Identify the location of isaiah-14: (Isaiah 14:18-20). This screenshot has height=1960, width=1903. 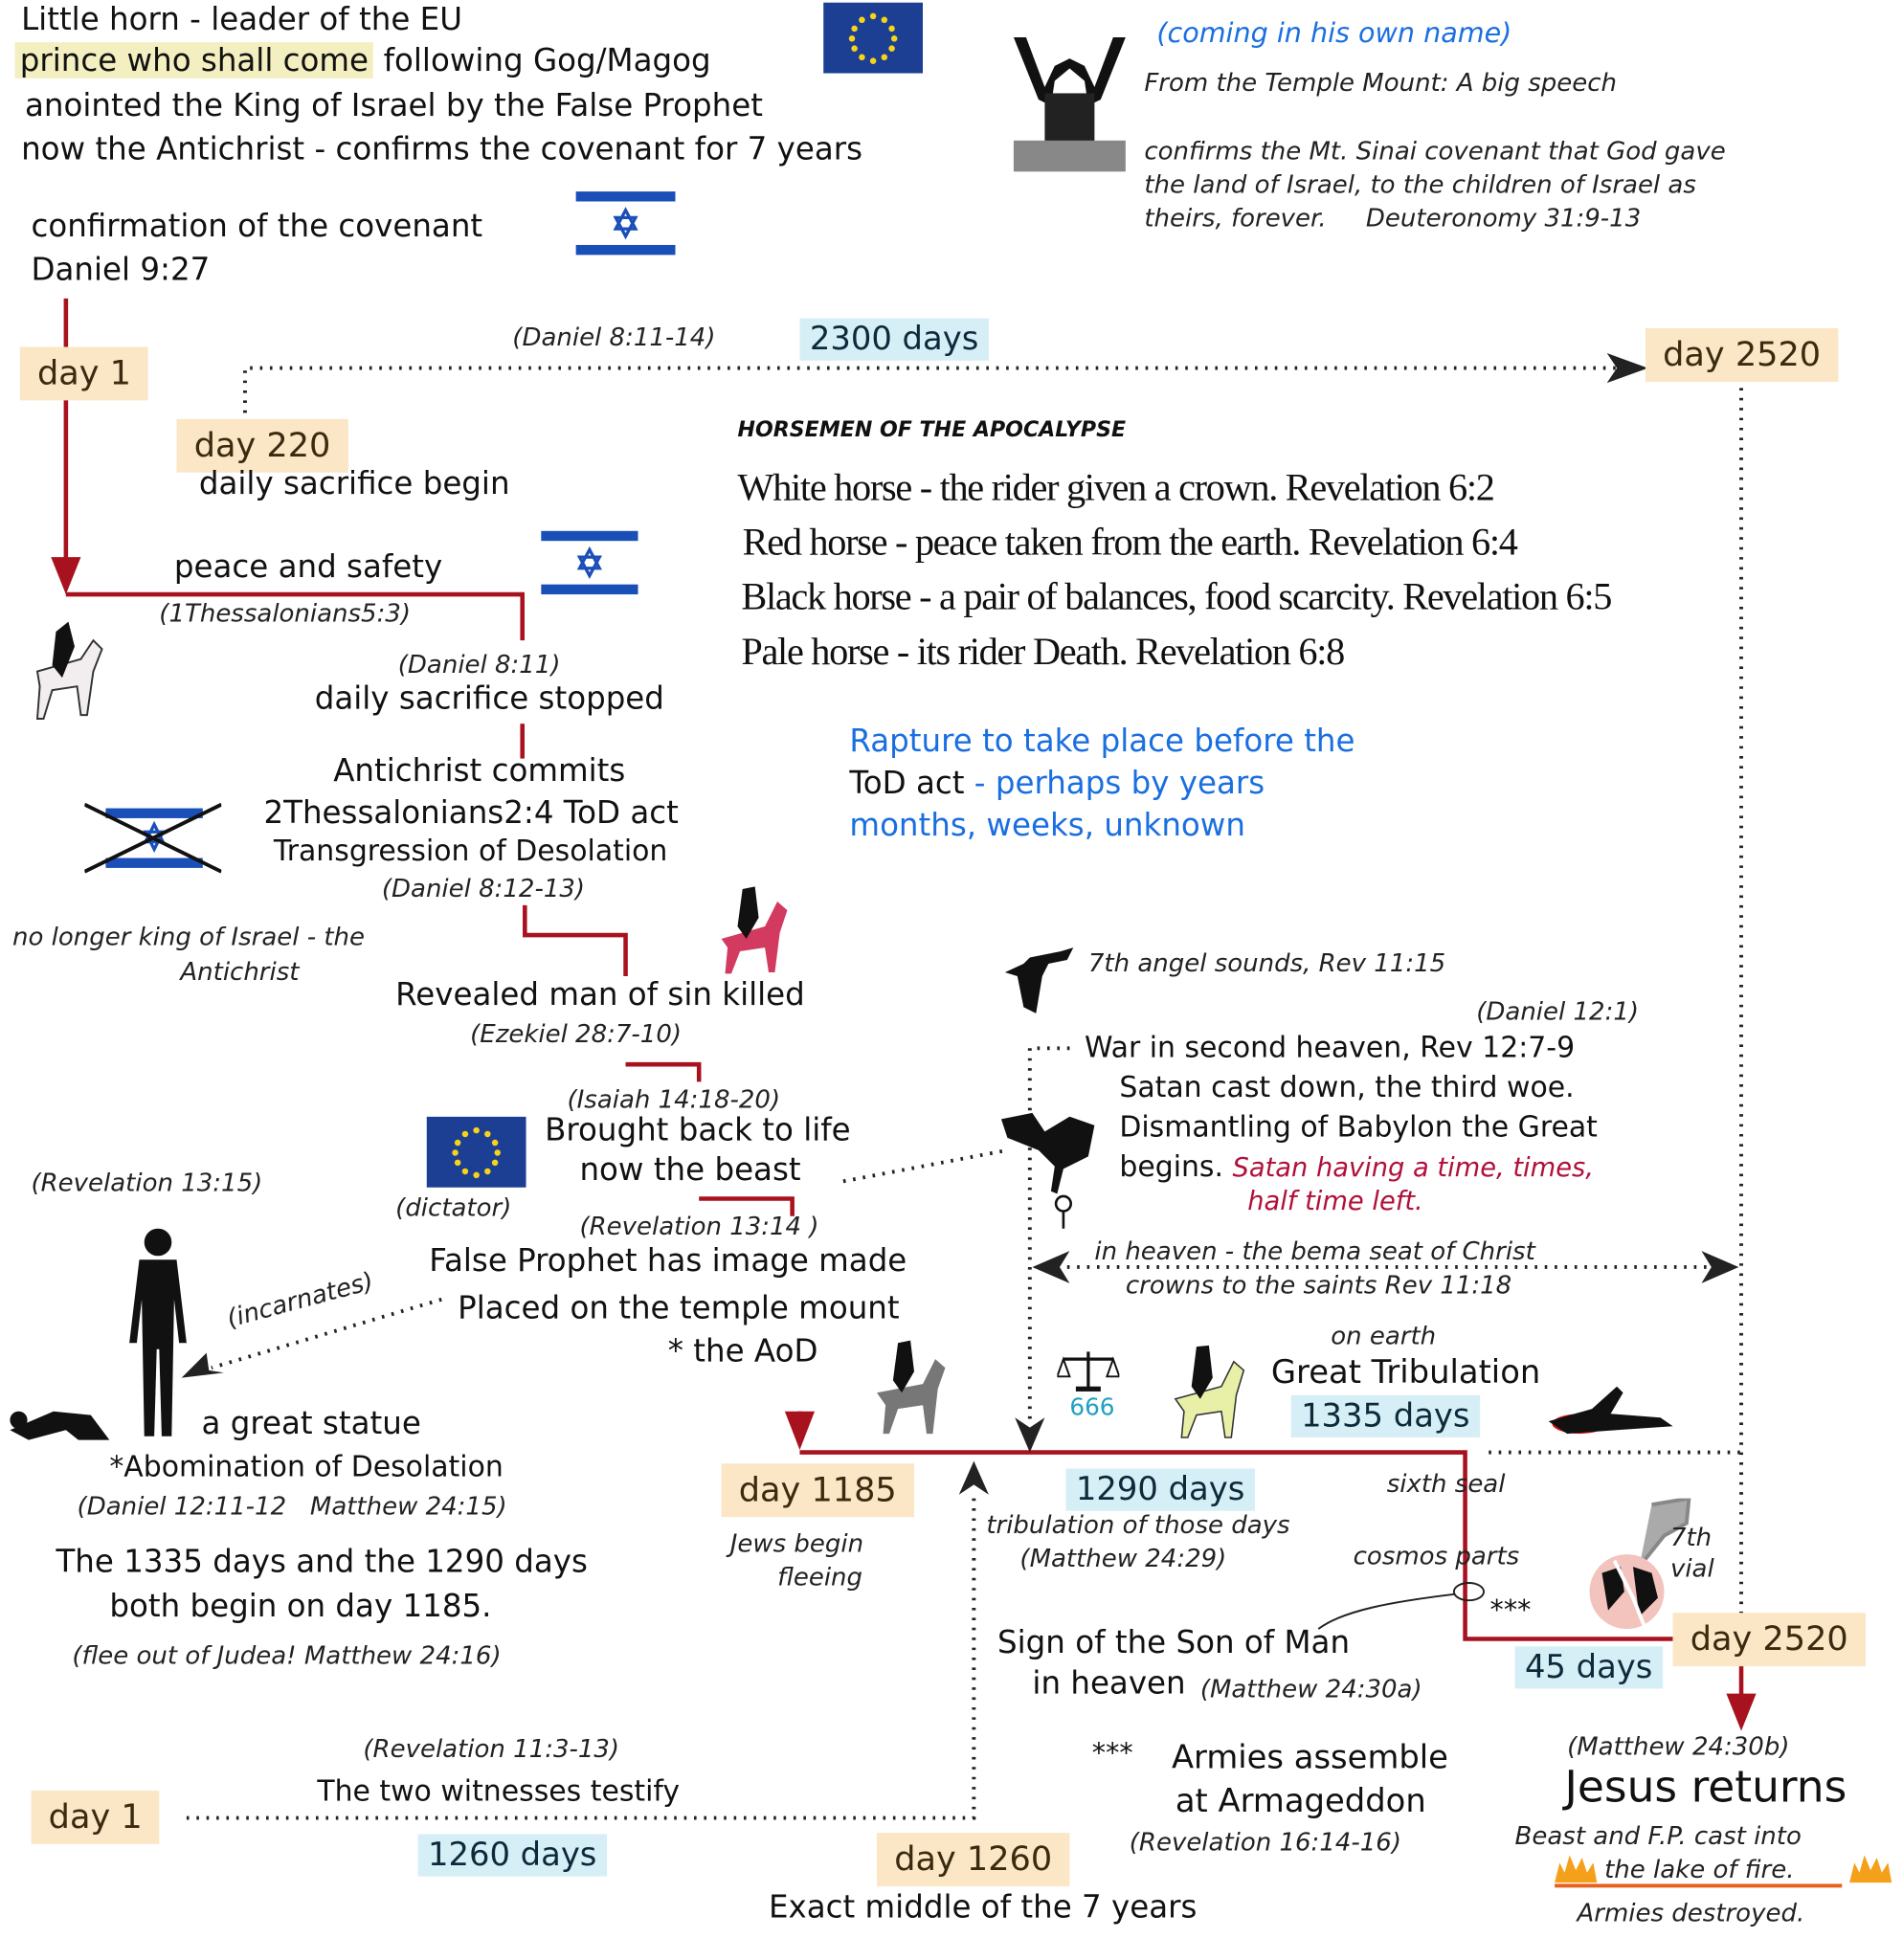
(674, 1099).